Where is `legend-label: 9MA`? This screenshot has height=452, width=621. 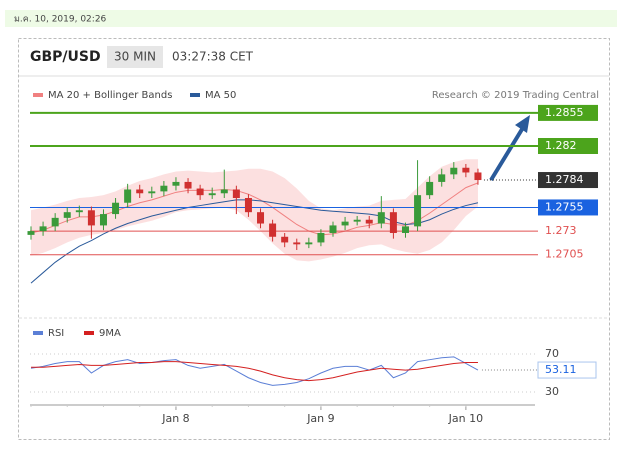
legend-label: 9MA is located at coordinates (110, 333).